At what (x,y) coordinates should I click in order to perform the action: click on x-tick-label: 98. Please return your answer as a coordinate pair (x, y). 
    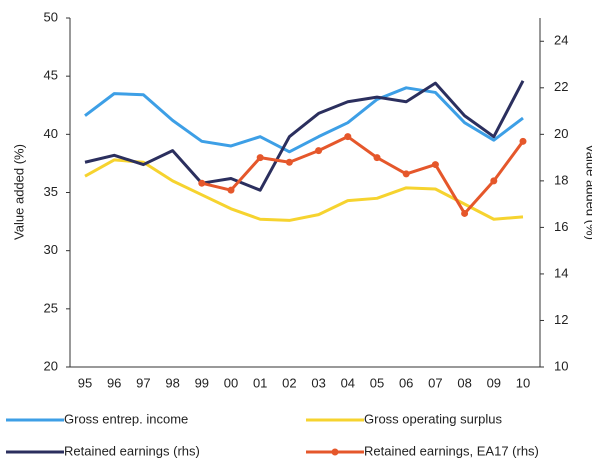
    Looking at the image, I should click on (172, 382).